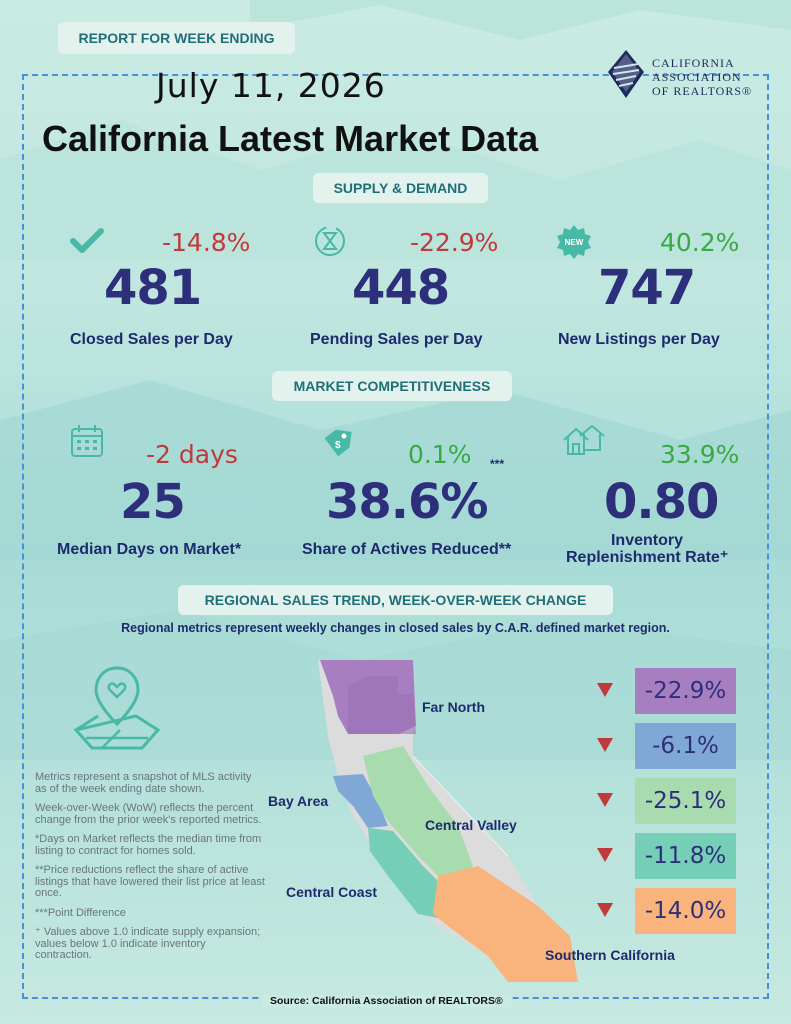 This screenshot has width=791, height=1024. Describe the element at coordinates (392, 386) in the screenshot. I see `section-market-competitiveness: MARKET COMPETITIVENESS` at that location.